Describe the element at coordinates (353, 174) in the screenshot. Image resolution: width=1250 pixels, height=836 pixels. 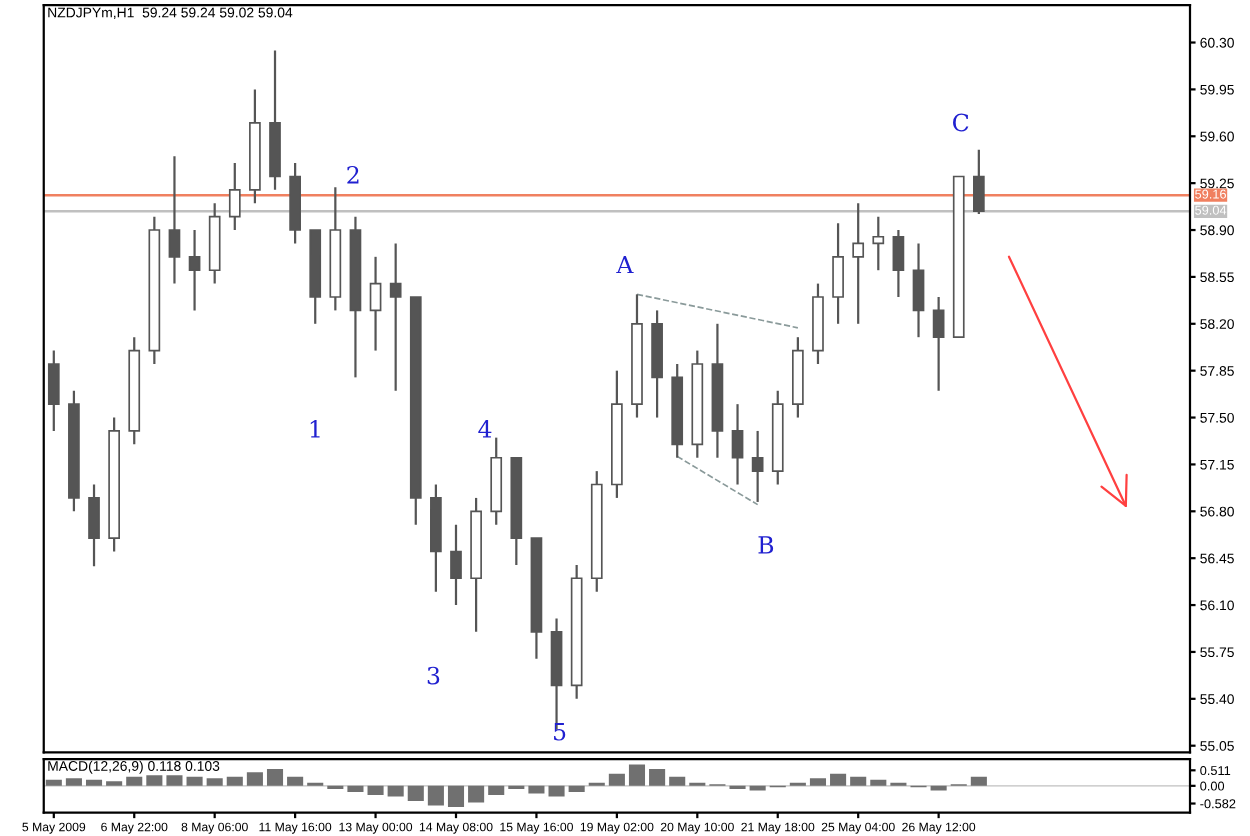
I see `annotation: 2` at that location.